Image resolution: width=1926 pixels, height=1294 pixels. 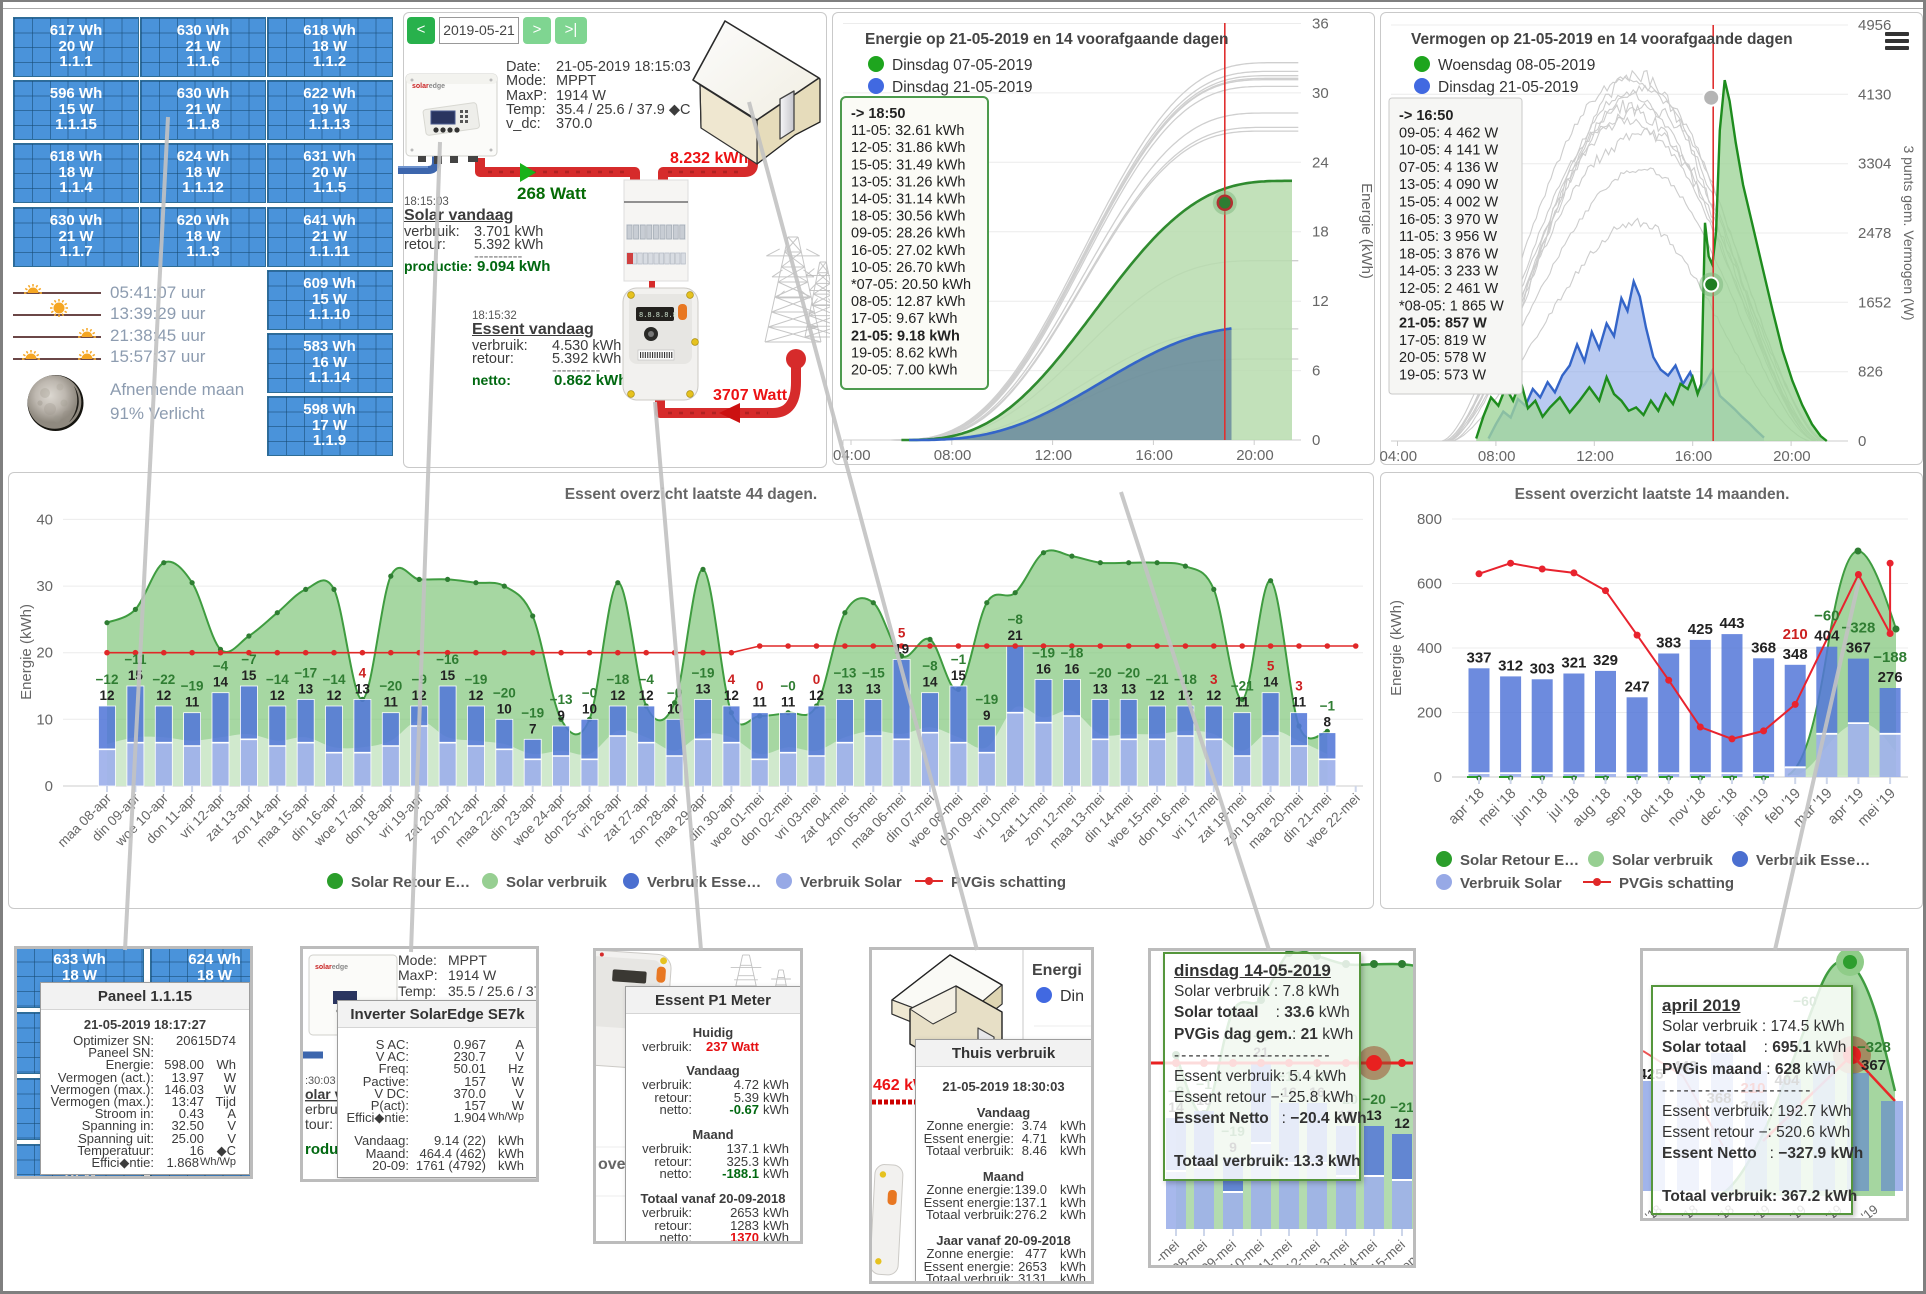 I want to click on svg-text: −8, so click(x=1015, y=619).